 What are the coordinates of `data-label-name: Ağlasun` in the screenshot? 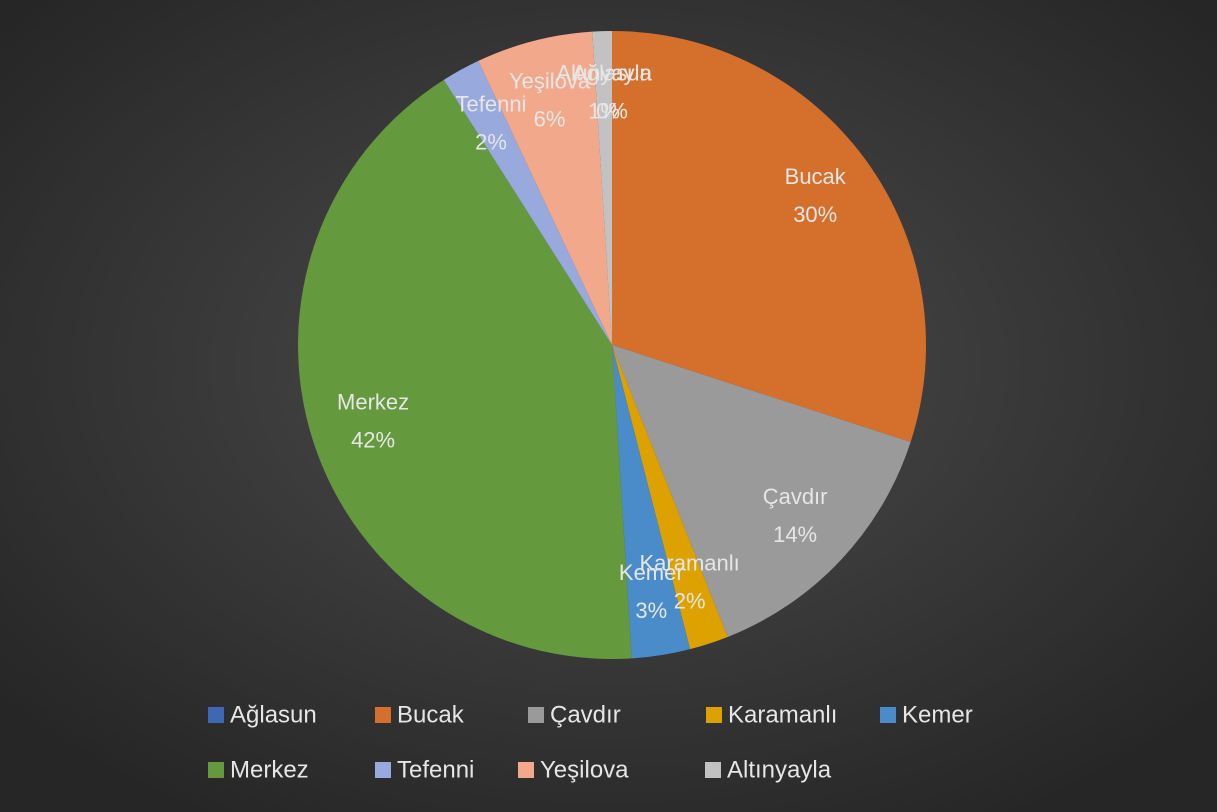 It's located at (612, 73).